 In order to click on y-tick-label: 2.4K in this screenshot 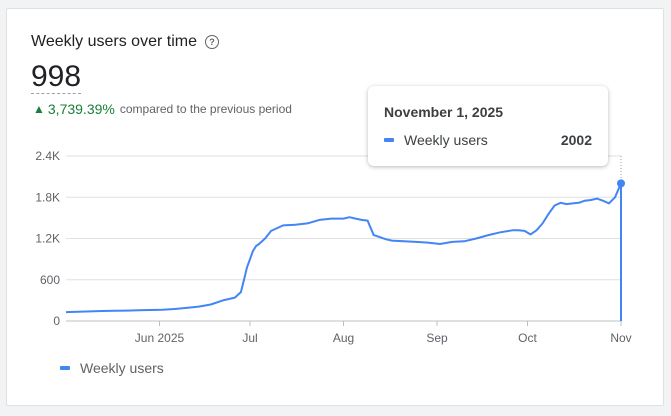, I will do `click(47, 156)`.